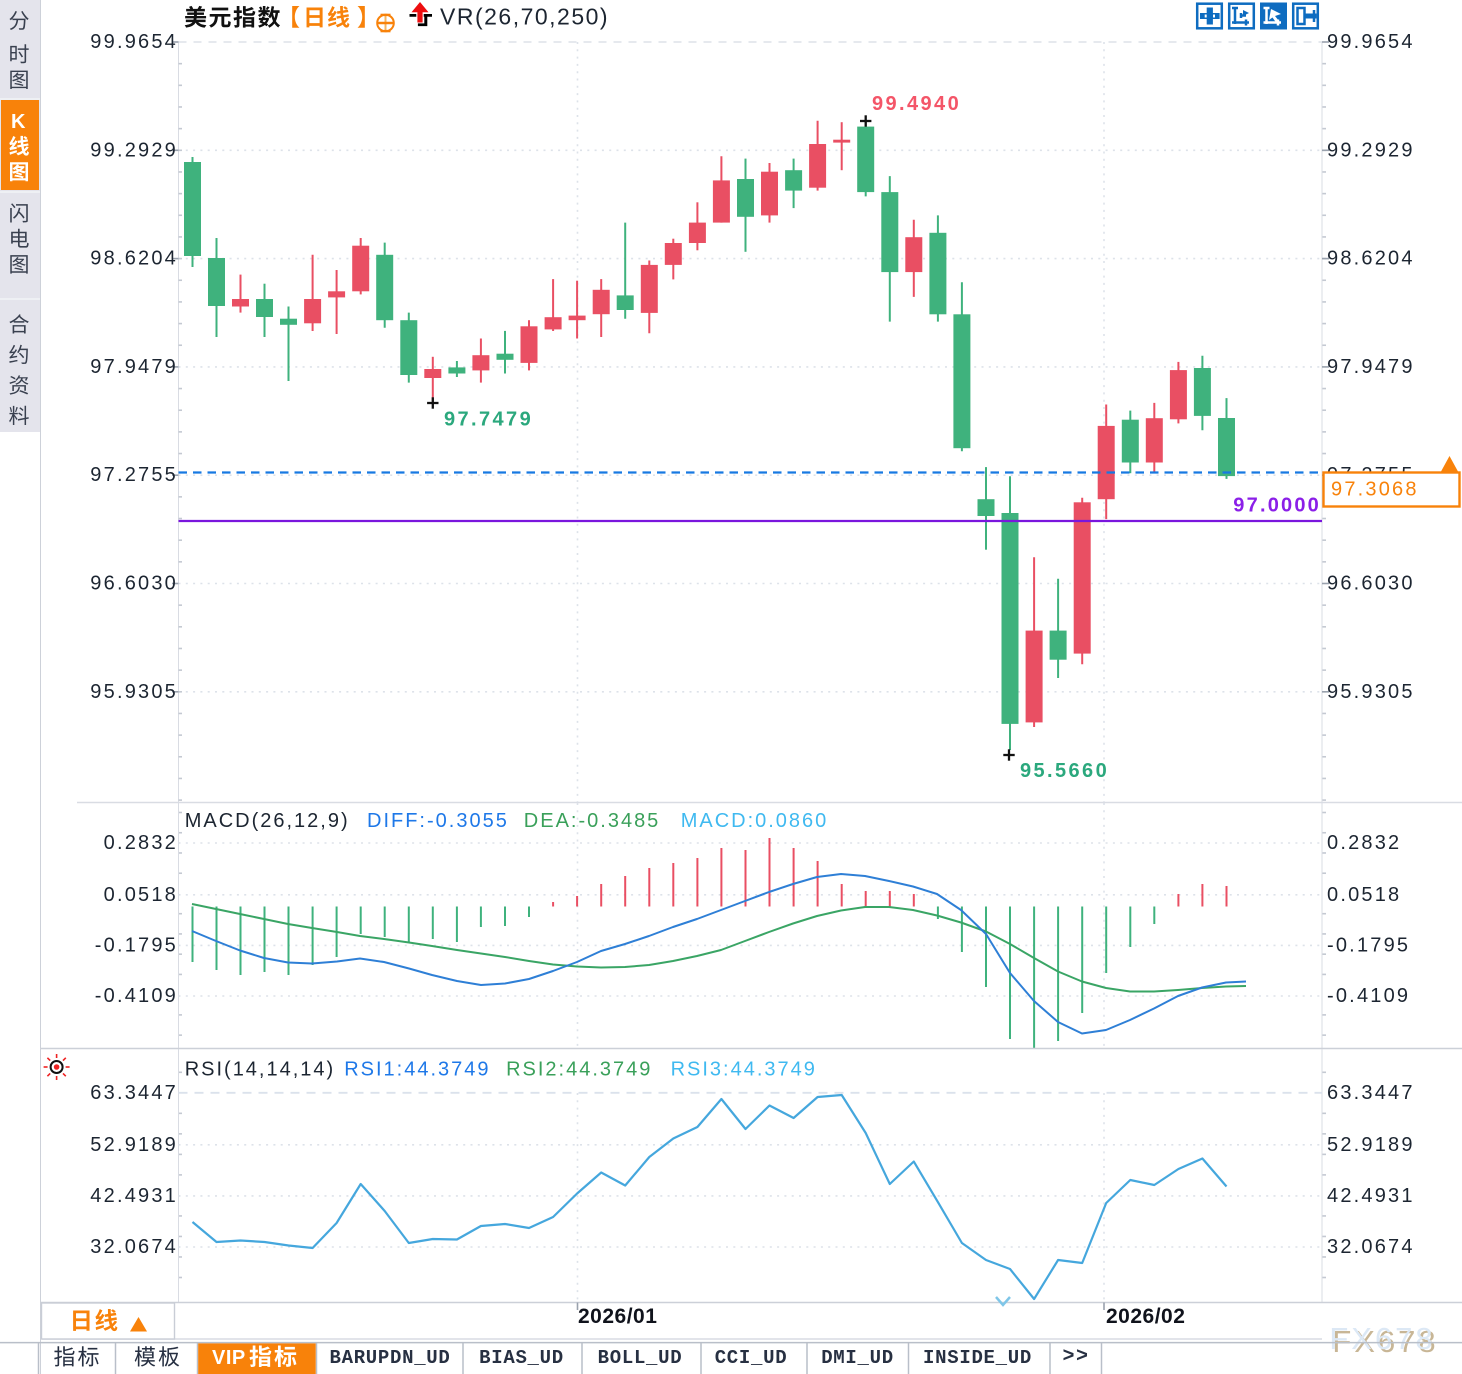 This screenshot has height=1374, width=1462. Describe the element at coordinates (751, 1358) in the screenshot. I see `svg-text: CCI_UD` at that location.